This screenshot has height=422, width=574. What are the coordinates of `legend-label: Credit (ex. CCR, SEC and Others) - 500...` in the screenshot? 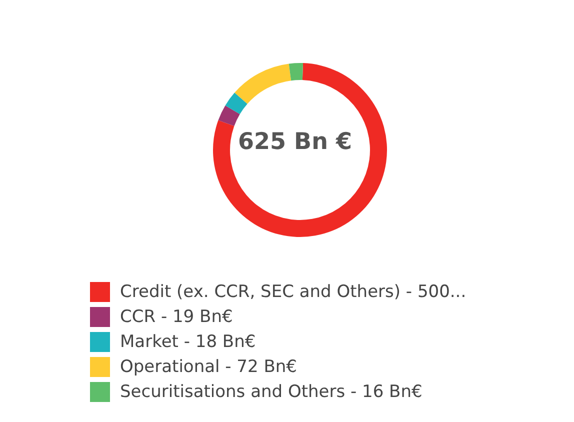 It's located at (293, 292).